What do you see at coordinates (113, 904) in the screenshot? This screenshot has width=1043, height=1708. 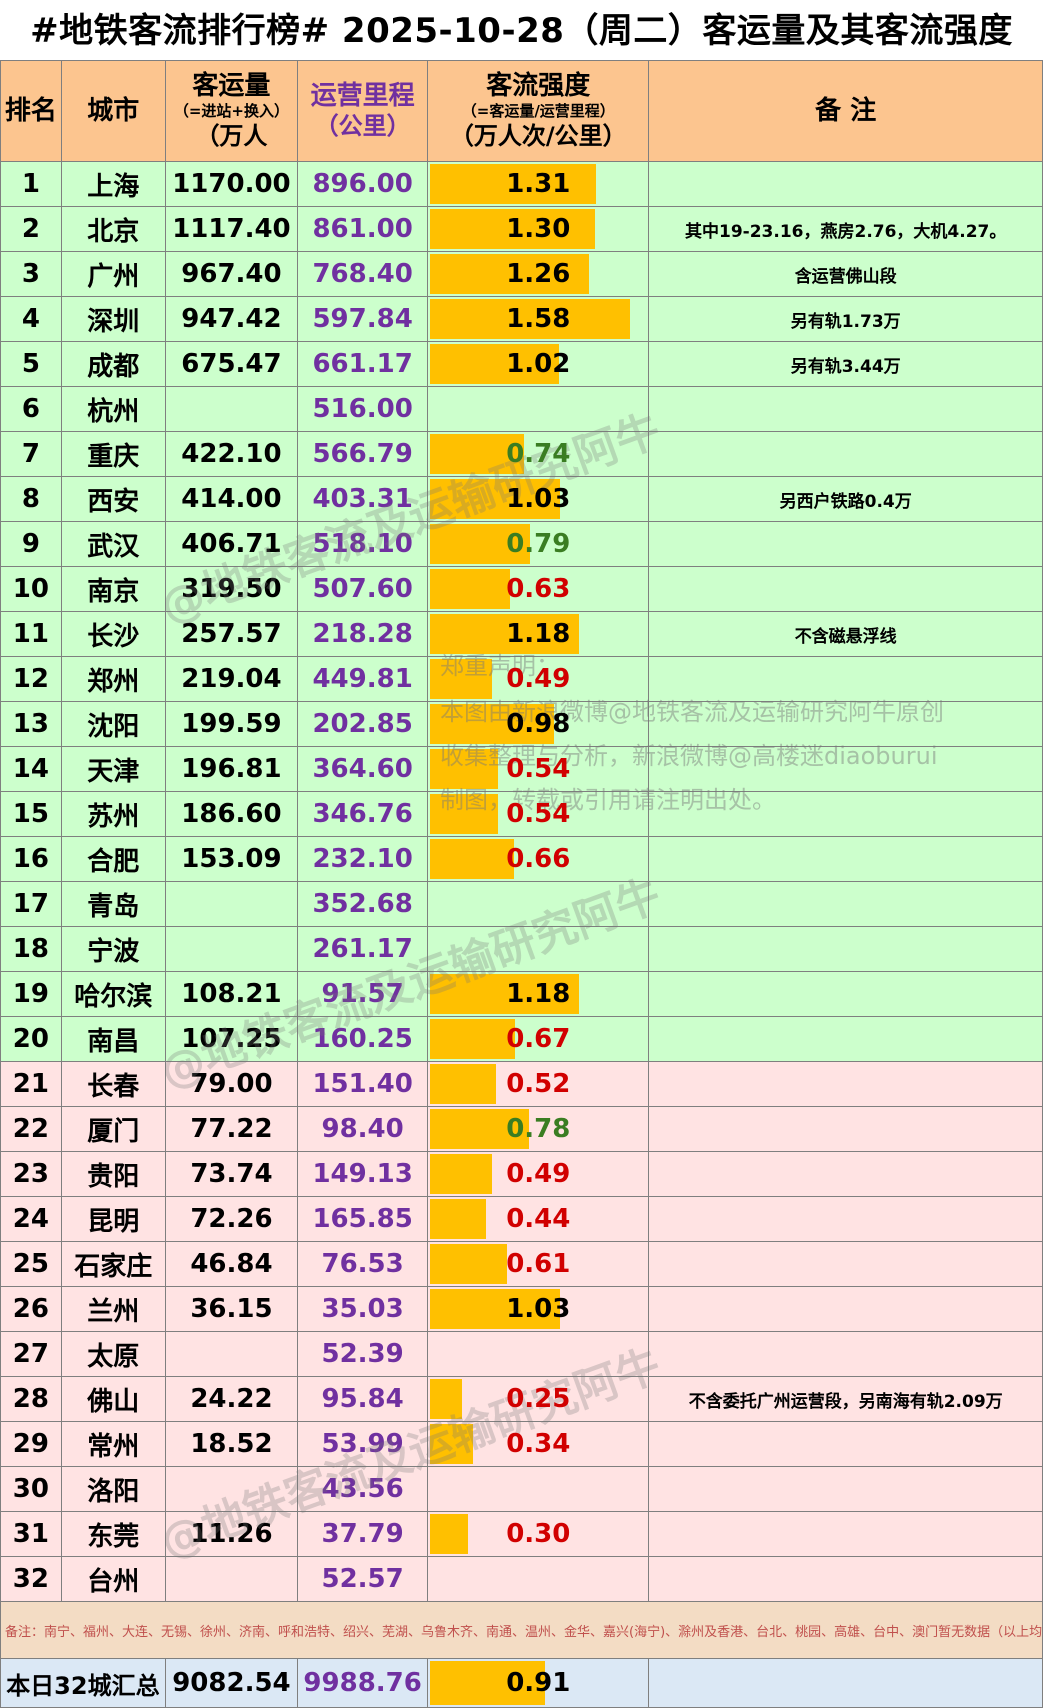 I see `city-cell: 青岛` at bounding box center [113, 904].